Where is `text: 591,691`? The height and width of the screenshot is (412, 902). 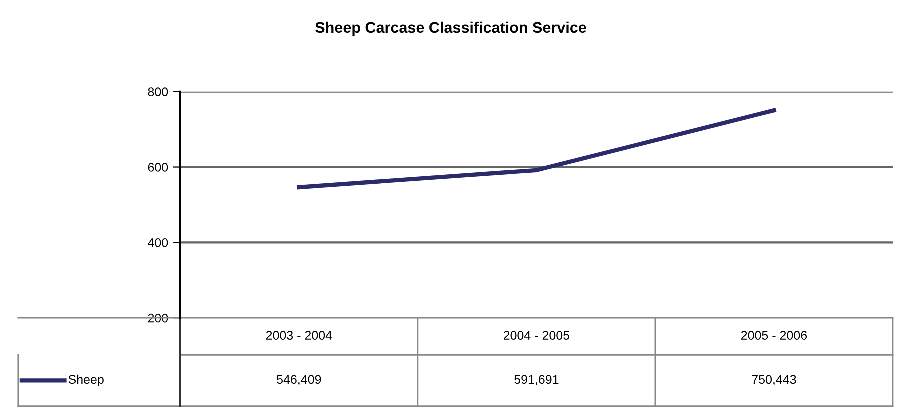
text: 591,691 is located at coordinates (536, 380).